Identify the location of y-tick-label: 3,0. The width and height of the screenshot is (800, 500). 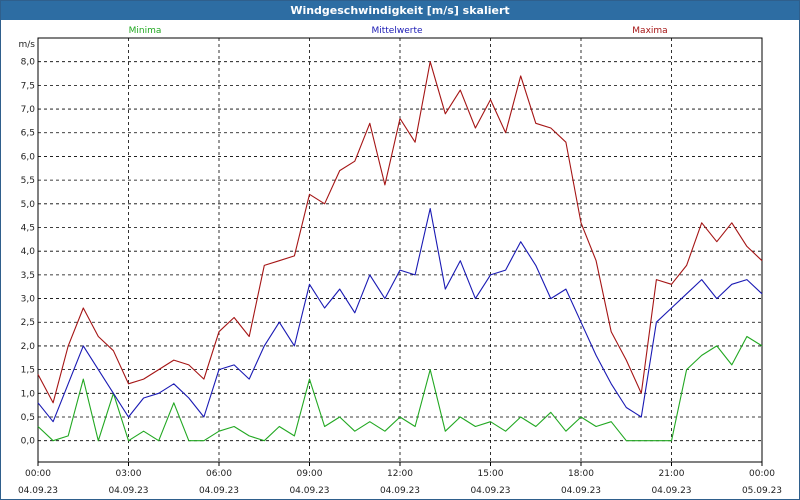
(28, 300).